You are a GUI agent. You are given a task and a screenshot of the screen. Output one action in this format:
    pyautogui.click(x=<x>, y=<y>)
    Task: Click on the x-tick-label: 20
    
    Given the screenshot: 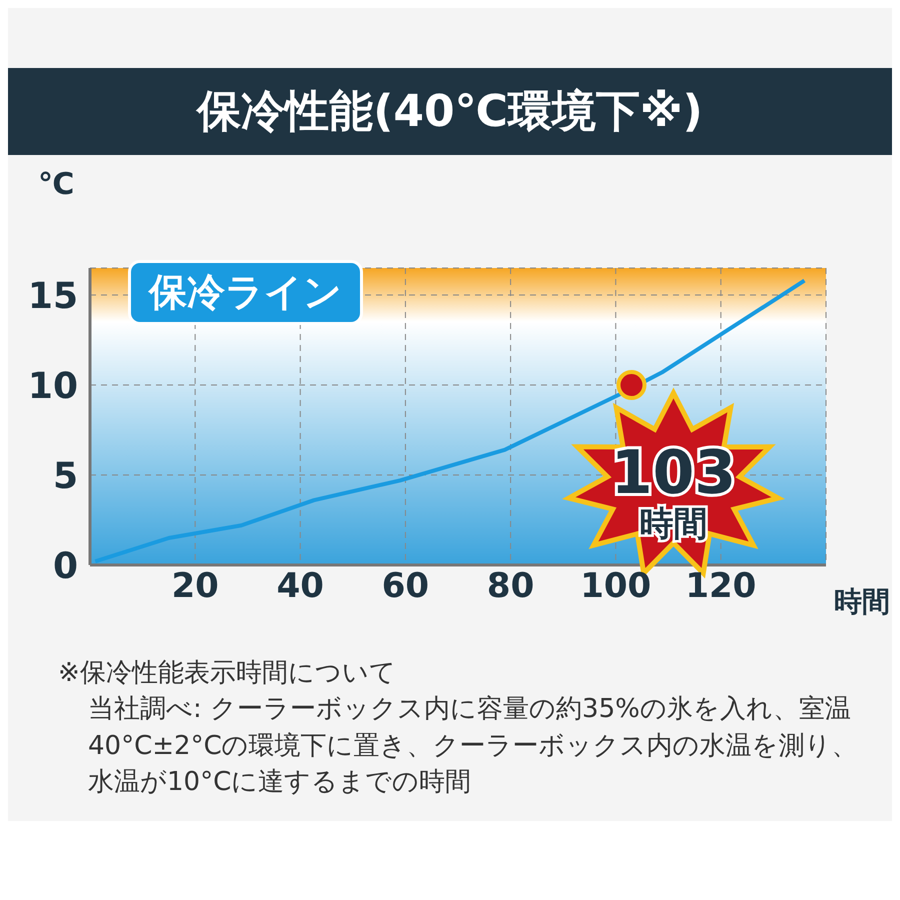 What is the action you would take?
    pyautogui.click(x=195, y=586)
    